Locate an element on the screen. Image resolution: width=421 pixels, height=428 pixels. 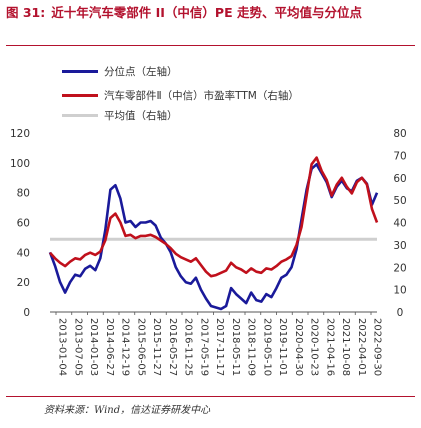
legend-label-percentile: 分位点（左轴） is located at coordinates (141, 71).